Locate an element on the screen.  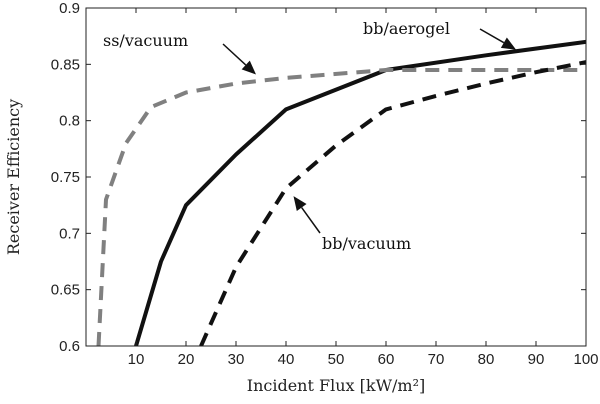
annotation-ss-vacuum: ss/vacuum is located at coordinates (145, 40).